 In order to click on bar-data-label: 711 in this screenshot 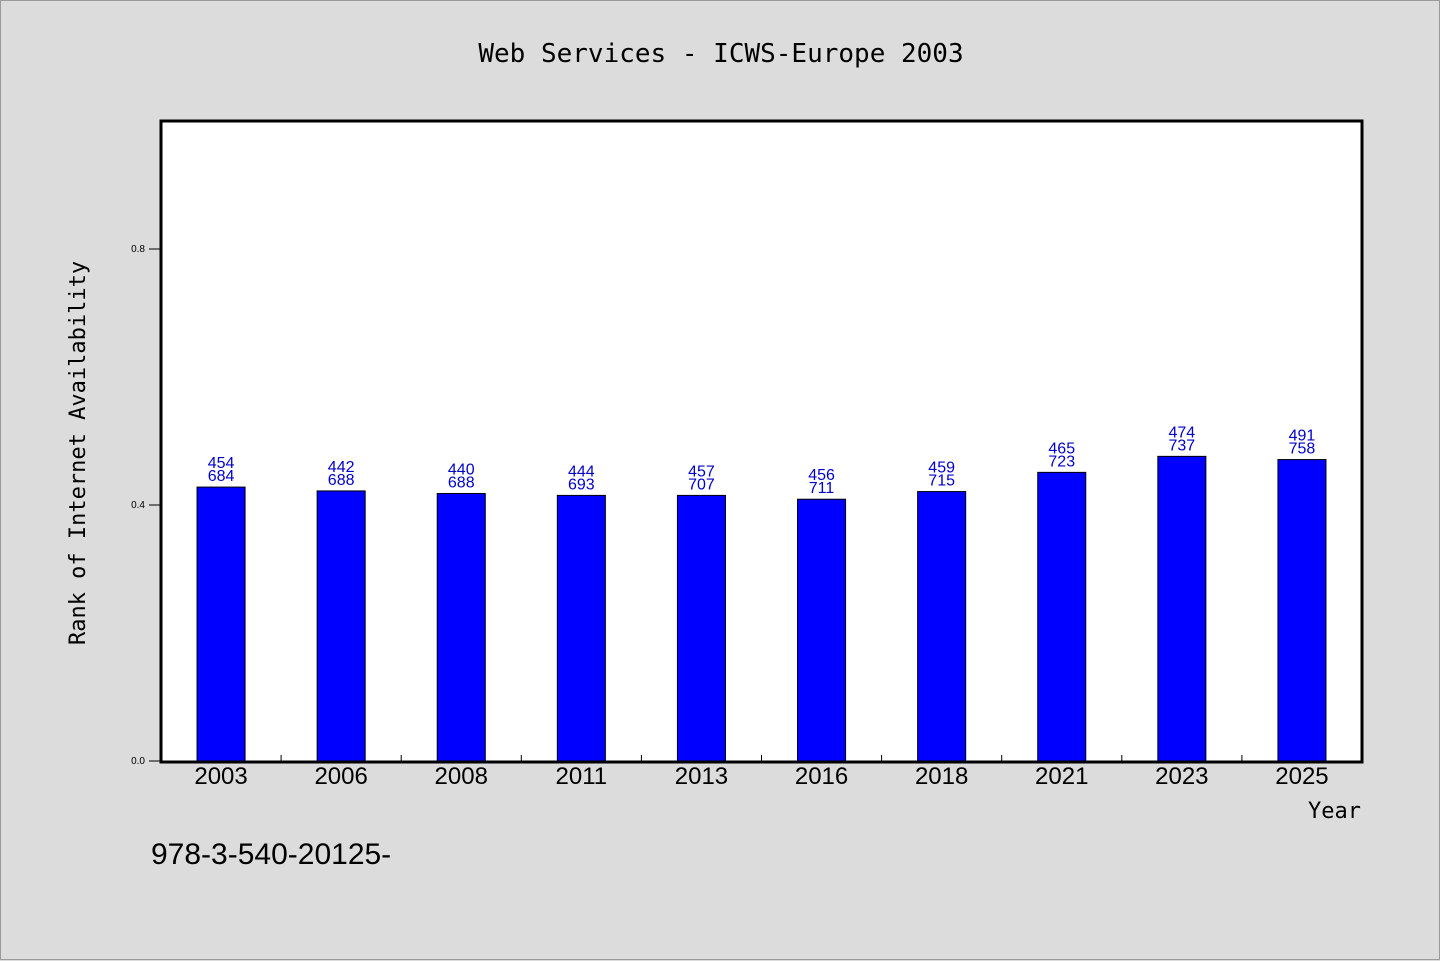, I will do `click(822, 488)`.